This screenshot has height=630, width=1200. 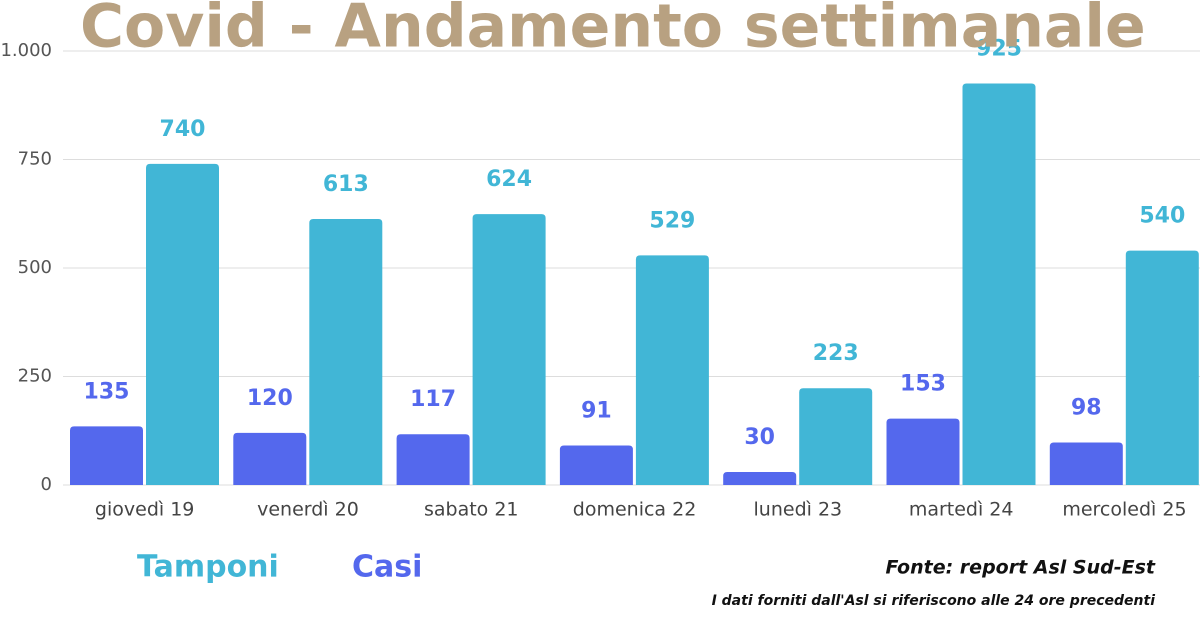 I want to click on value-label: 740, so click(x=183, y=129).